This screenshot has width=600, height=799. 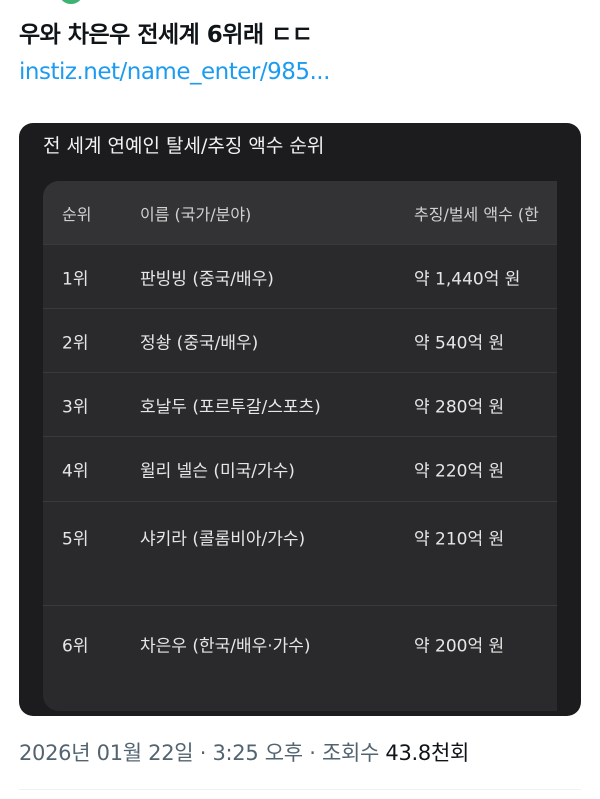 What do you see at coordinates (75, 407) in the screenshot?
I see `rank: 3위` at bounding box center [75, 407].